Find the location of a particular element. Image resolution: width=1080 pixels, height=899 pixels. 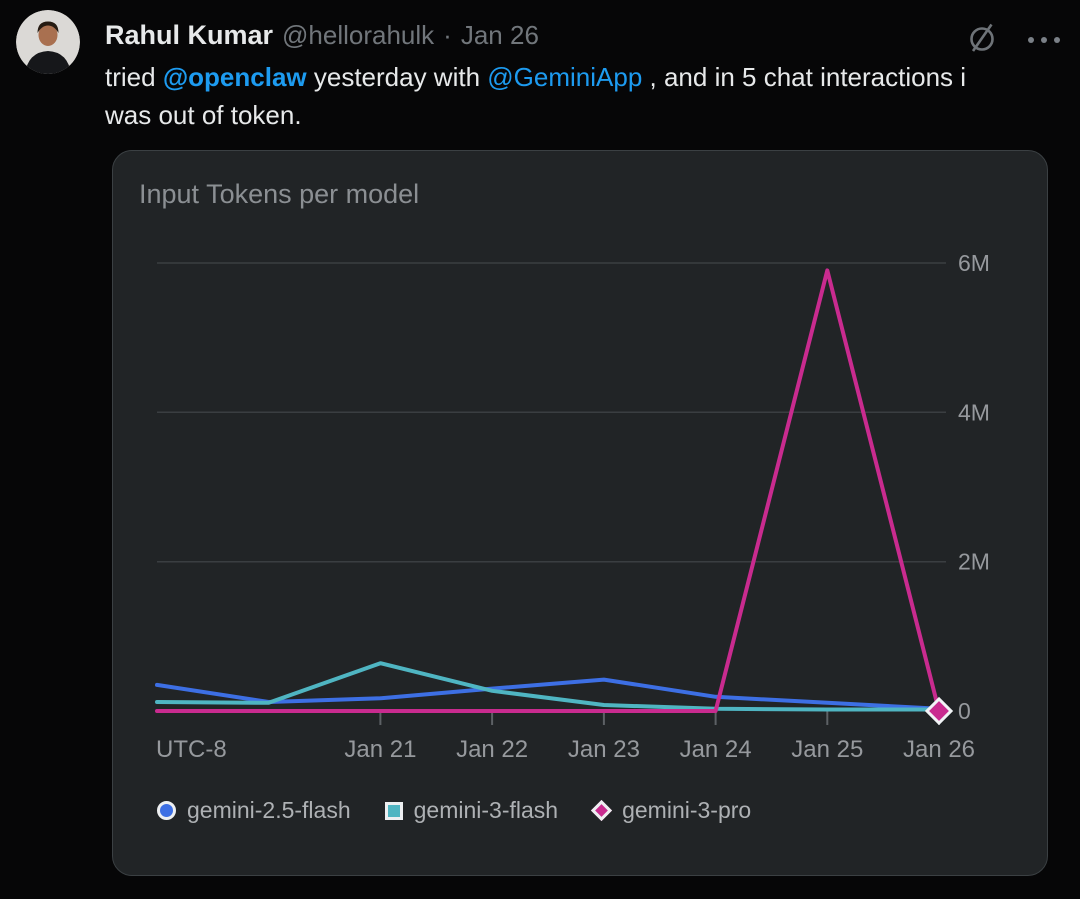

x-axis-label: Jan 21 is located at coordinates (380, 749).